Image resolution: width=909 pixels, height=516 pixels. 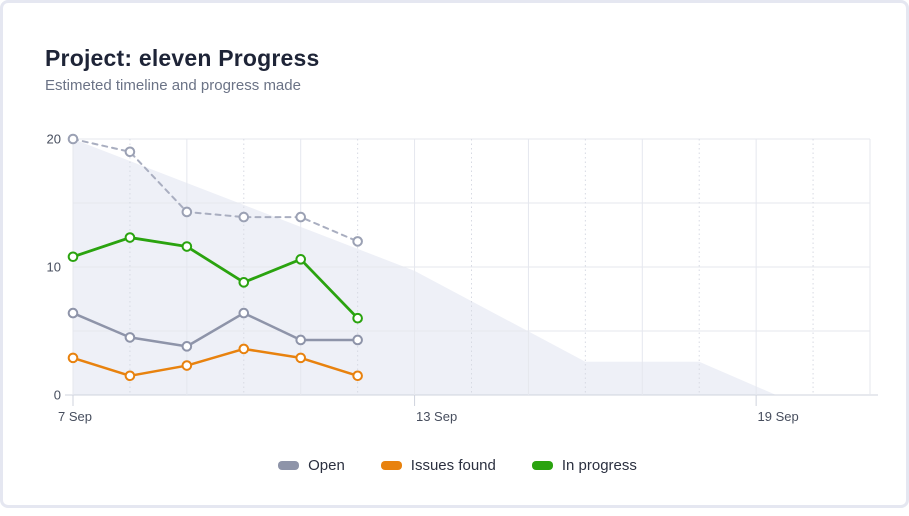 I want to click on series-line-estimate, so click(x=215, y=190).